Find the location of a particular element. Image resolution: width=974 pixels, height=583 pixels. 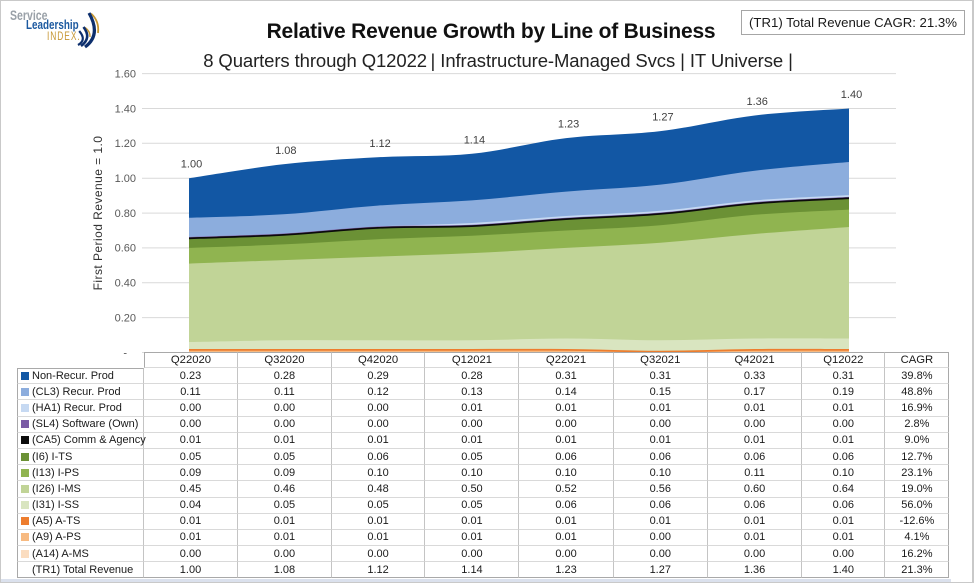

svg-text: 1.27 is located at coordinates (662, 118).